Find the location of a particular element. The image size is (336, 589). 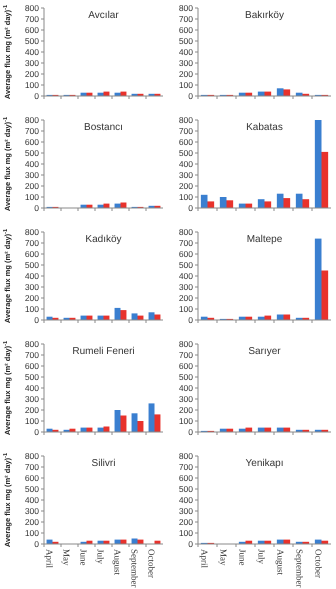

chart-title: Silivri is located at coordinates (104, 463).